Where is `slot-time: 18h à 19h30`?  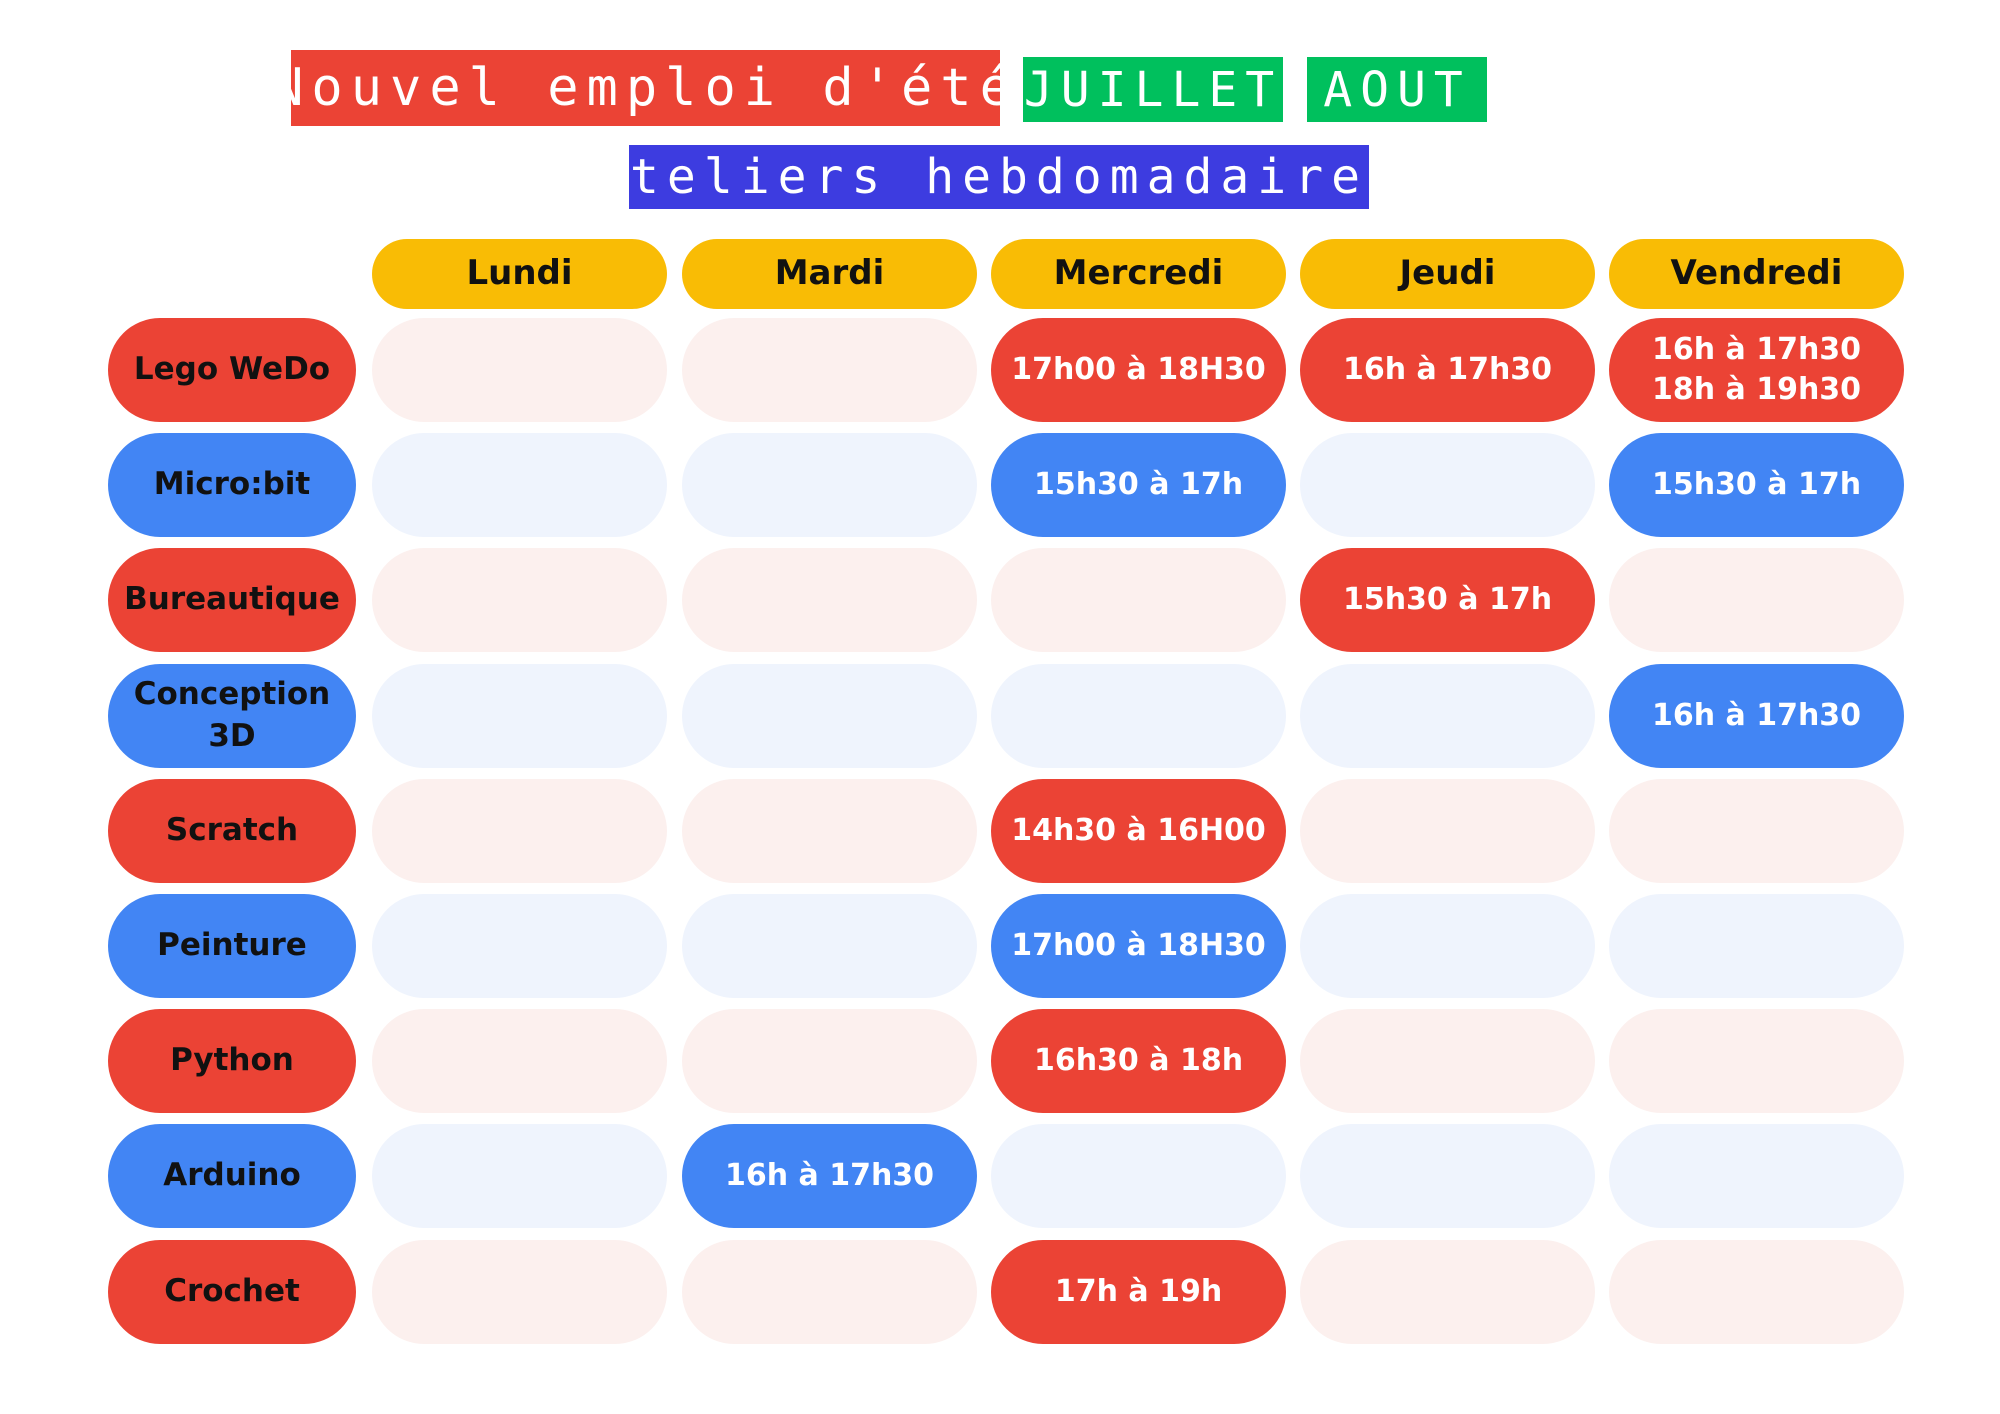
slot-time: 18h à 19h30 is located at coordinates (1756, 389).